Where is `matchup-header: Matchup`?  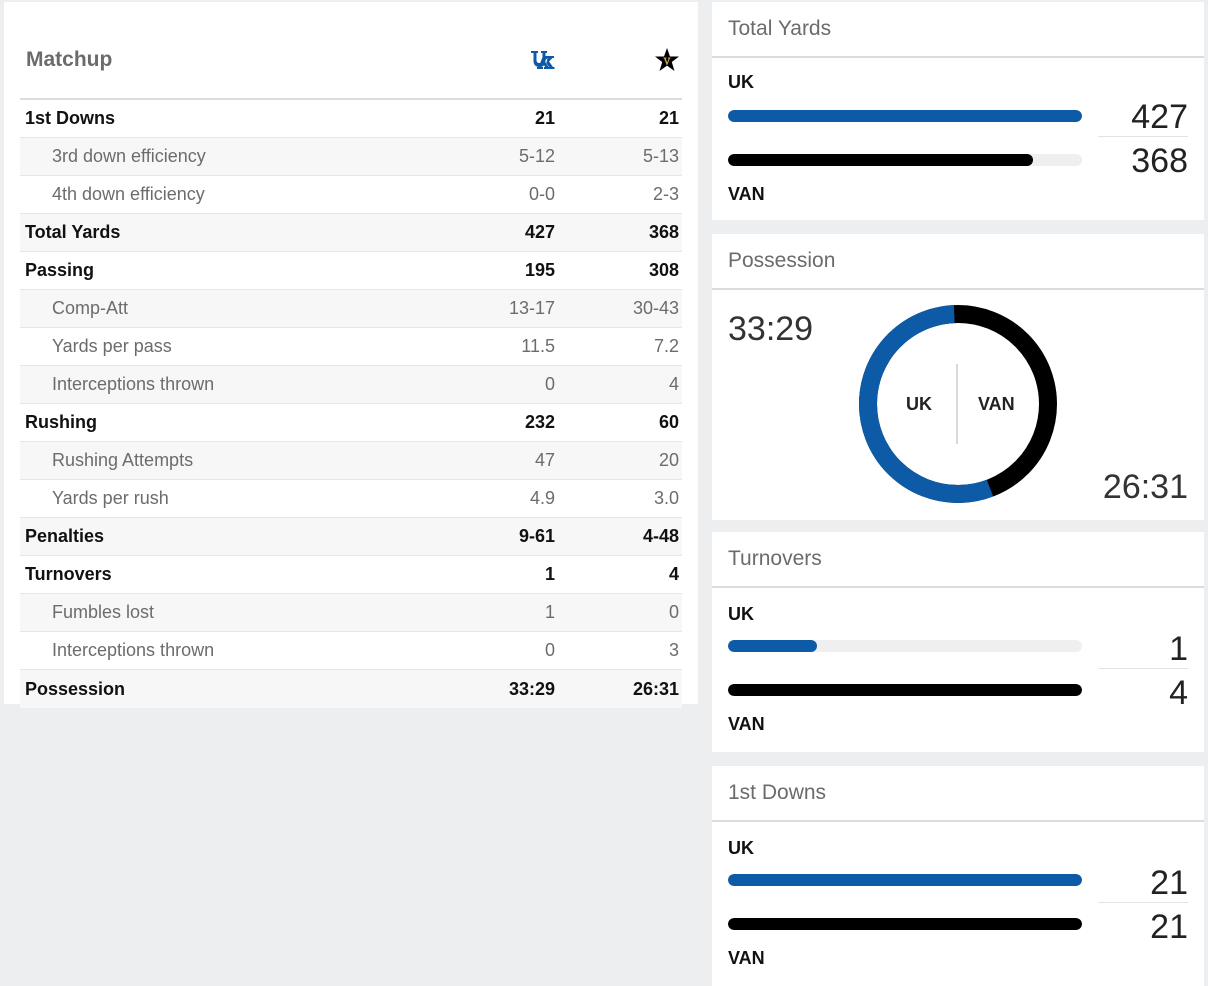
matchup-header: Matchup is located at coordinates (351, 61).